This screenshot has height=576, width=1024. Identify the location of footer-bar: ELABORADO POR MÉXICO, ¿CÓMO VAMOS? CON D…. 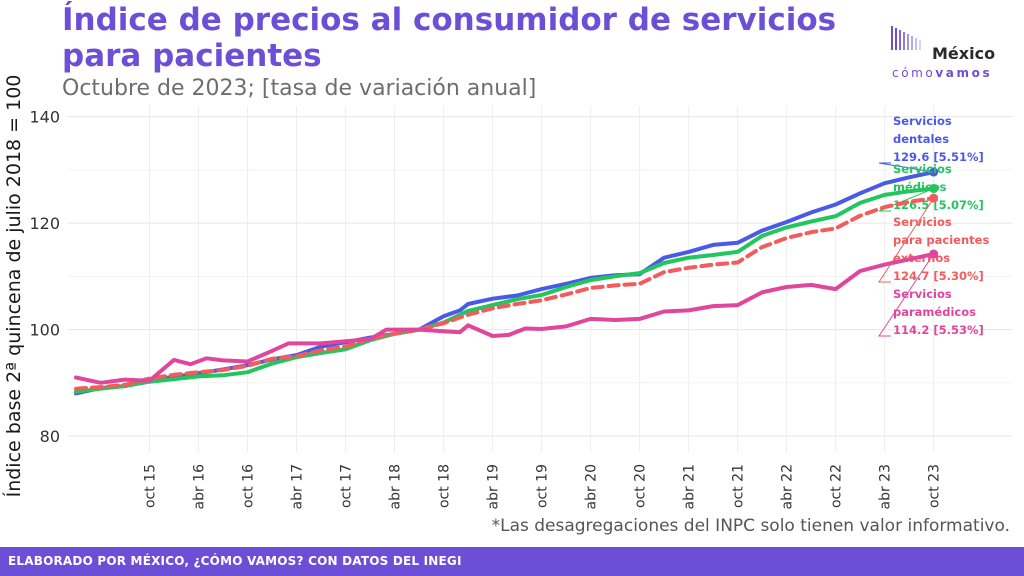
(512, 561).